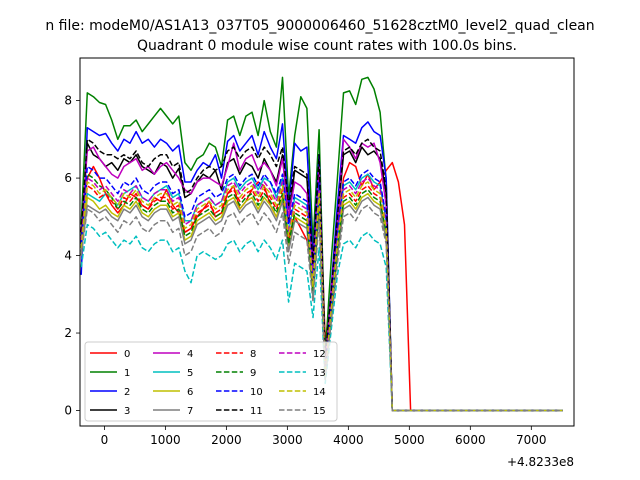 The width and height of the screenshot is (640, 480). What do you see at coordinates (470, 440) in the screenshot?
I see `x-tick-label: 6000` at bounding box center [470, 440].